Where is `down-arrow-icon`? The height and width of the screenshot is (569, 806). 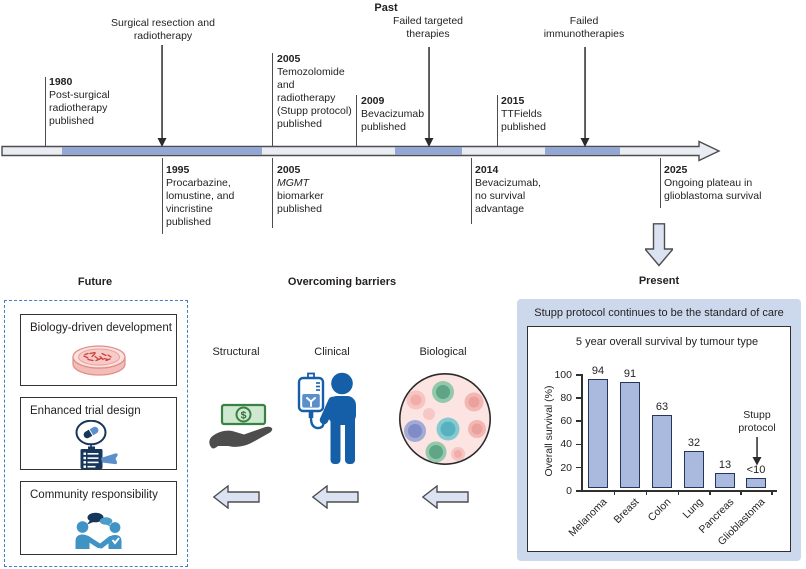 down-arrow-icon is located at coordinates (659, 245).